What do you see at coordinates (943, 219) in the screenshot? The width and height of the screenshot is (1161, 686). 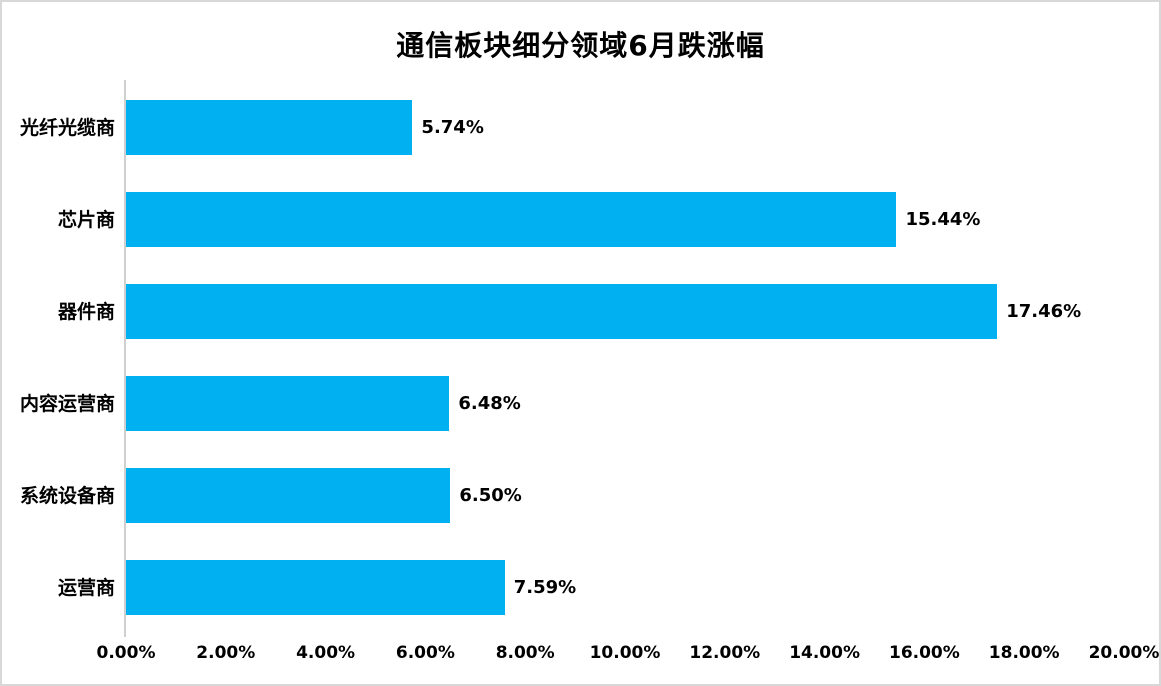 I see `bar-value-label: 15.44%` at bounding box center [943, 219].